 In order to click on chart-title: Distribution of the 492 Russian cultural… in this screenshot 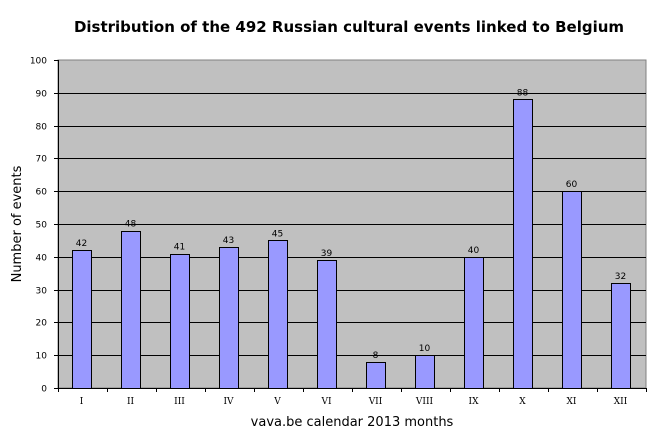, I will do `click(349, 27)`.